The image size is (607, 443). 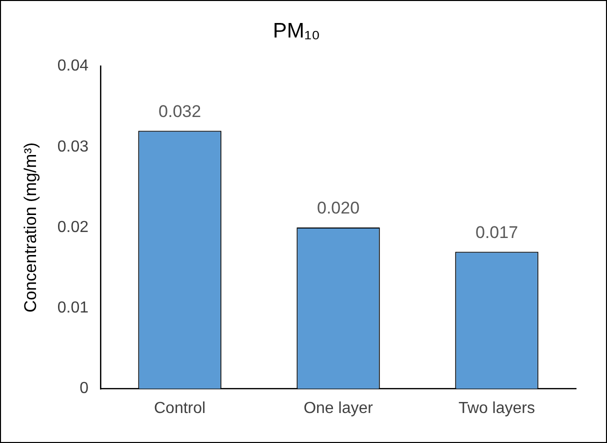 I want to click on y-tick-label: 0.02, so click(x=73, y=227).